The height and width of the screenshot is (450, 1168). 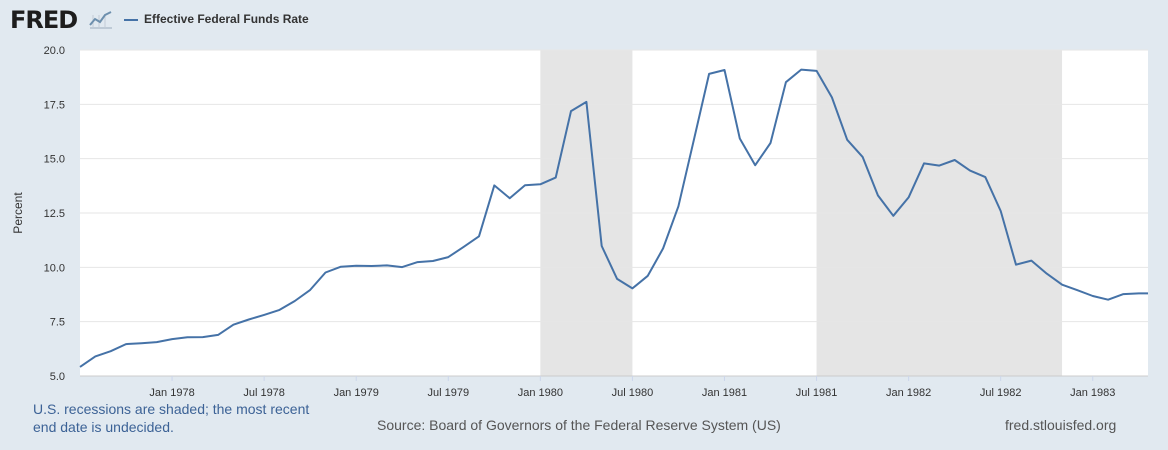 What do you see at coordinates (724, 393) in the screenshot?
I see `x-tick-label: Jan 1981` at bounding box center [724, 393].